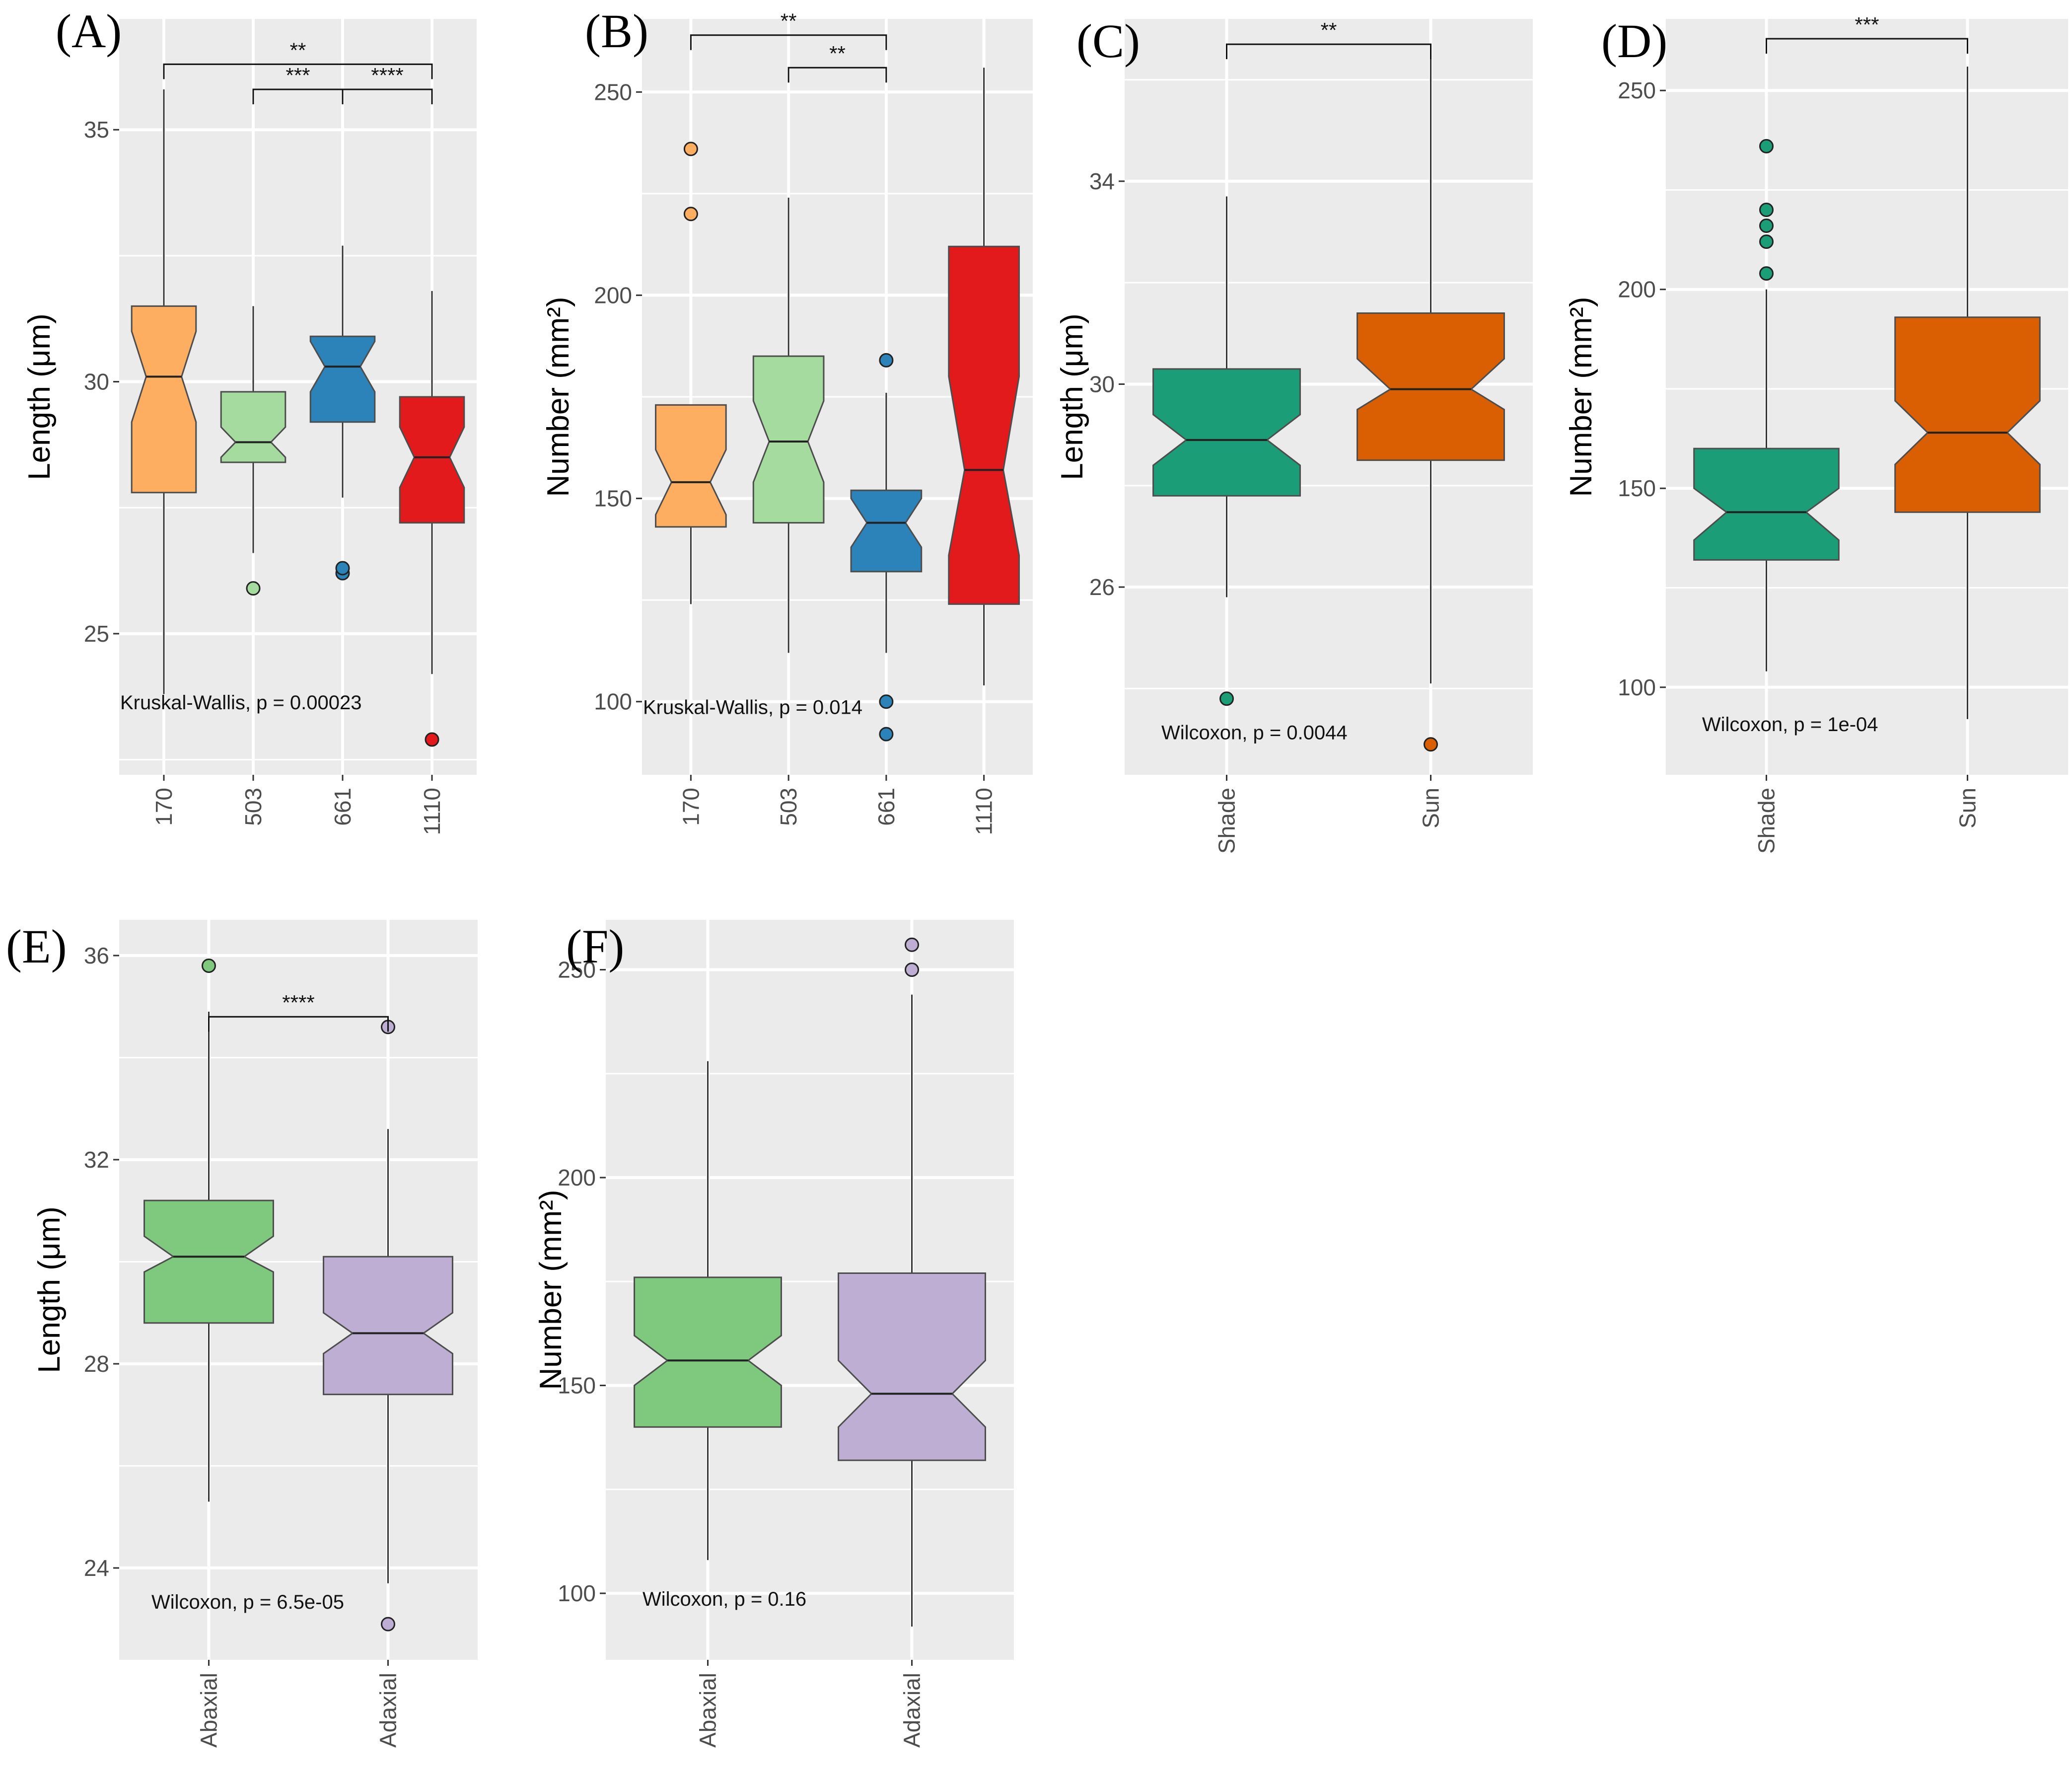 The height and width of the screenshot is (1783, 2072). Describe the element at coordinates (96, 955) in the screenshot. I see `y-tick-label: 36` at that location.